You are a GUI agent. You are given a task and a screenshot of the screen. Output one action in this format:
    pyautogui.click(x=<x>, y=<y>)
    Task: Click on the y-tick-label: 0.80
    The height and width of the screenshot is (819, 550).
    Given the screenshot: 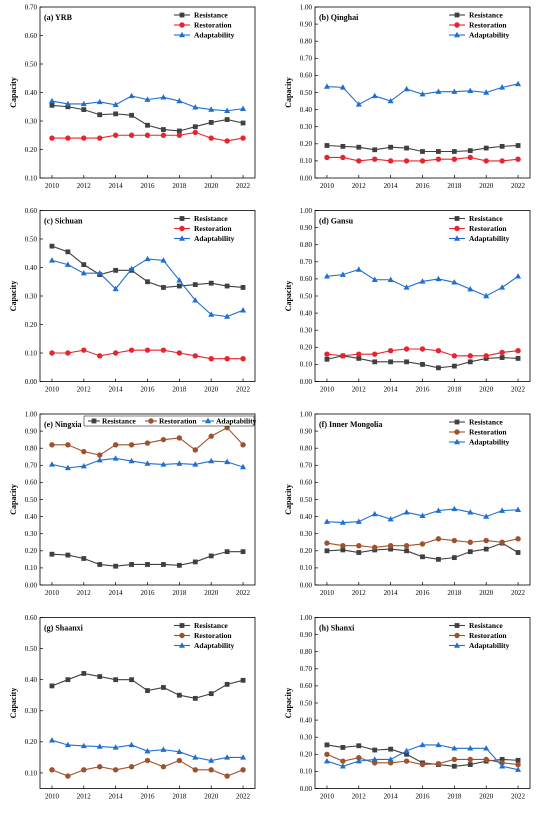 What is the action you would take?
    pyautogui.click(x=31, y=449)
    